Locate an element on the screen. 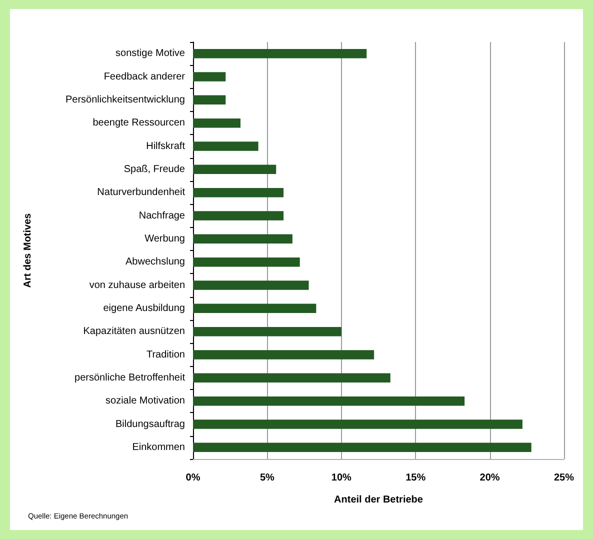 The image size is (593, 539). y-tick-label: Tradition is located at coordinates (165, 354).